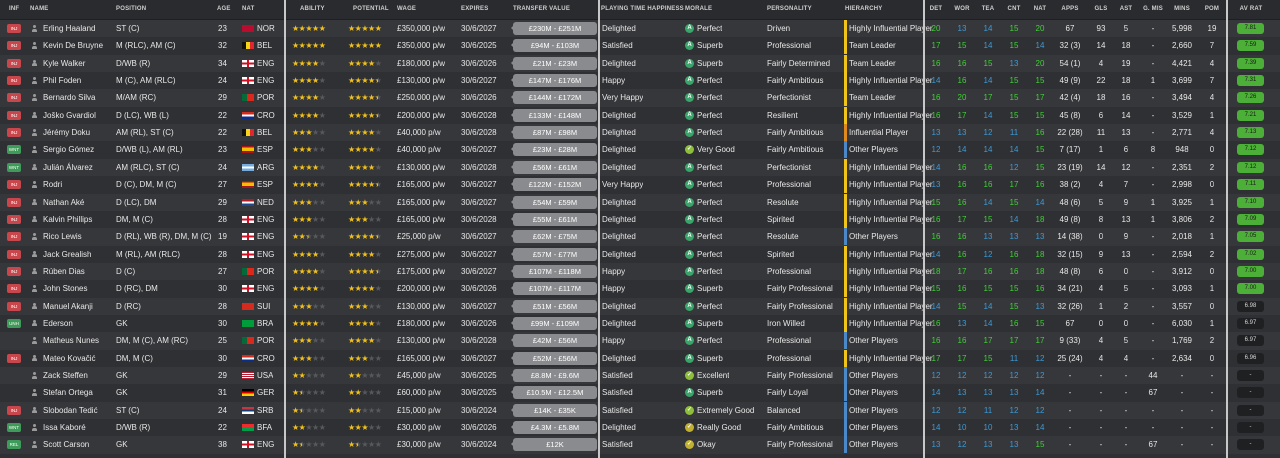 This screenshot has height=458, width=1280. I want to click on player-name: Bernardo Silva, so click(69, 98).